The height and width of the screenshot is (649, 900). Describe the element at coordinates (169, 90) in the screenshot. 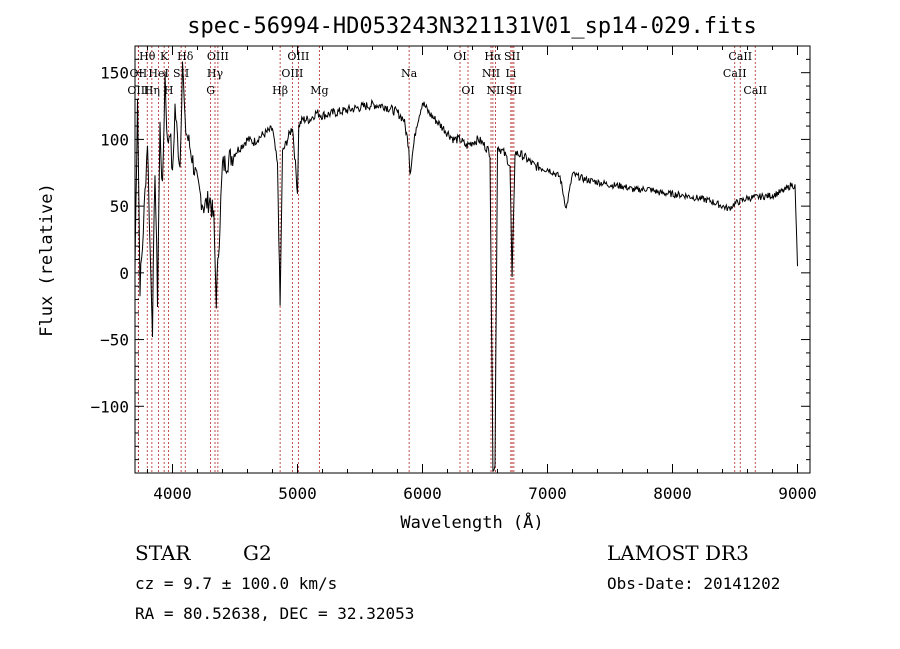

I see `emission-line-label: H` at that location.